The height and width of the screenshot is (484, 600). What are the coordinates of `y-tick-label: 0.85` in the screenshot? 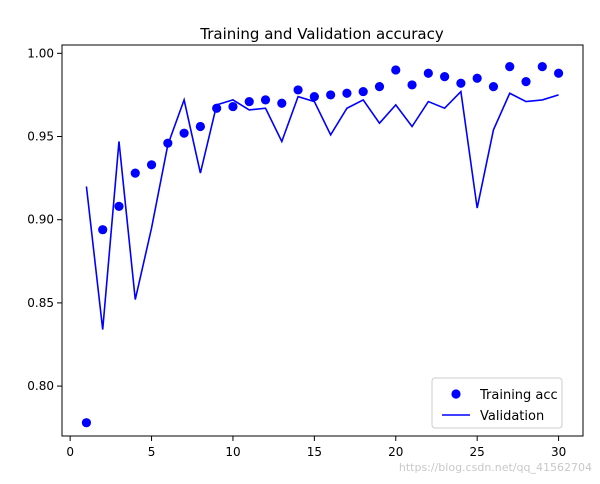 It's located at (40, 303).